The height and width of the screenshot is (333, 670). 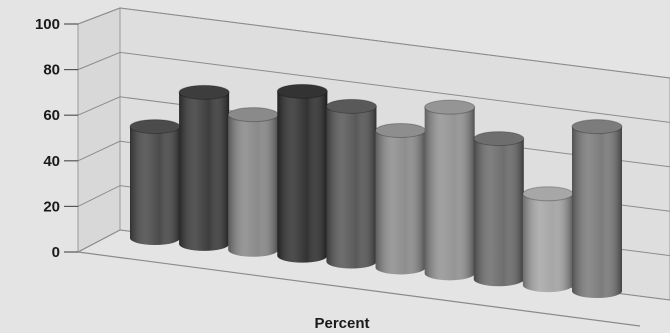 I want to click on y-tick-label: 20, so click(x=51, y=206).